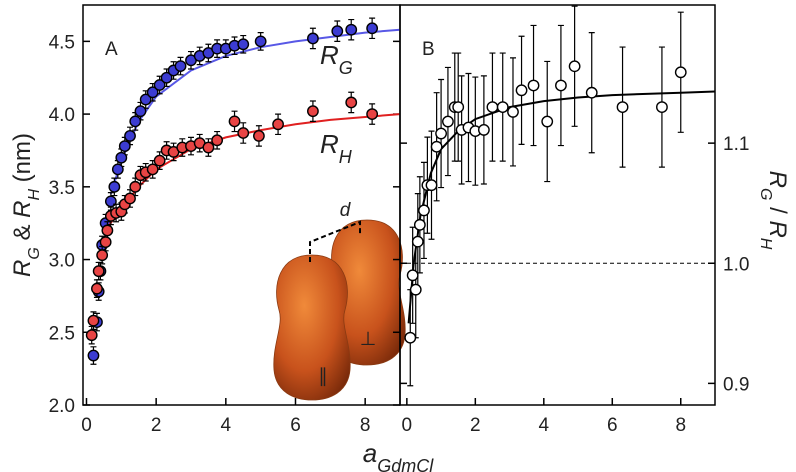  I want to click on label-part: G, so click(346, 68).